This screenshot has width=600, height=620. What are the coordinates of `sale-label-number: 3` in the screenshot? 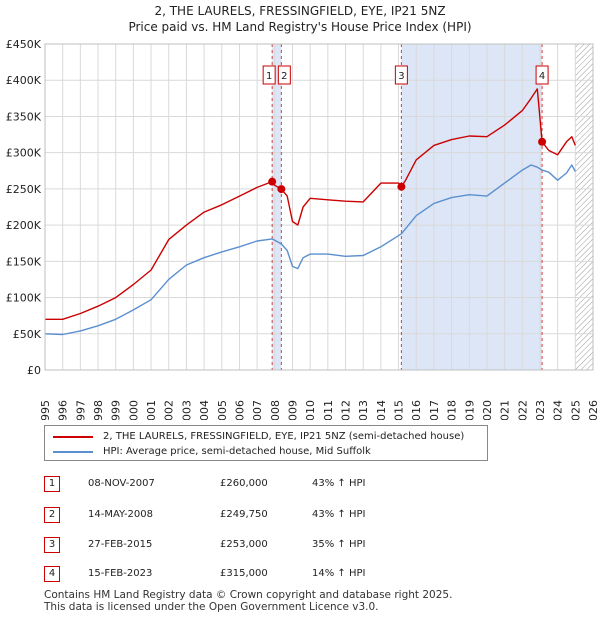 It's located at (401, 76).